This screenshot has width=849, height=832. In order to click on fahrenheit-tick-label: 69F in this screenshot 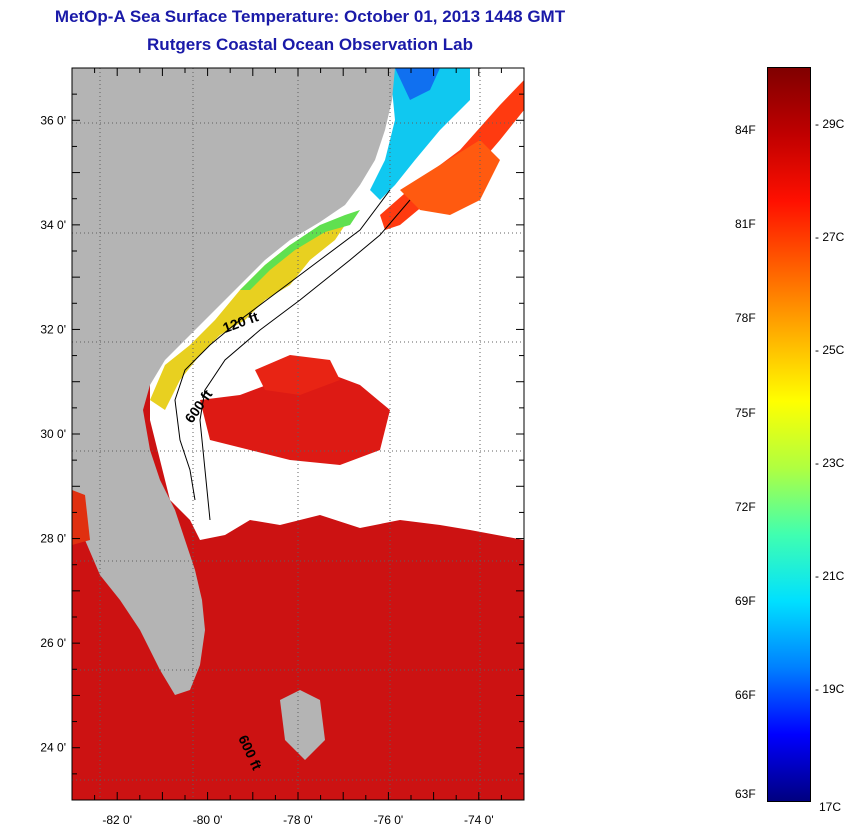, I will do `click(745, 600)`.